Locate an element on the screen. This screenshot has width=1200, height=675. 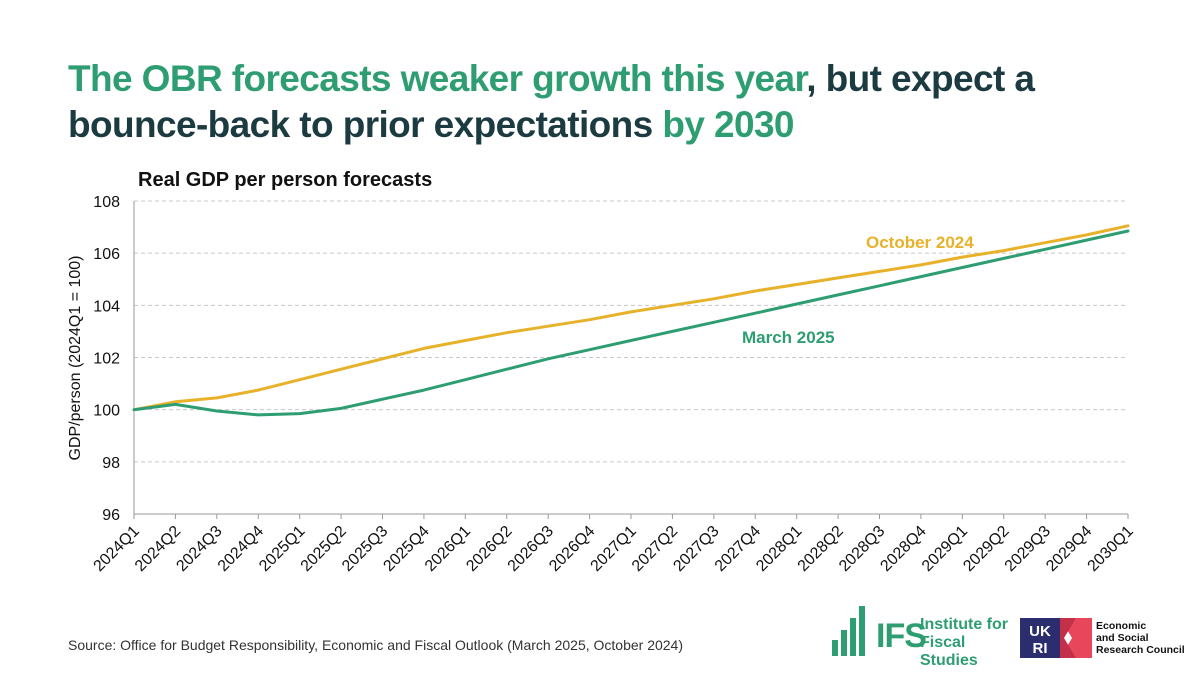
x-tick-label: 2030Q1 is located at coordinates (1111, 549).